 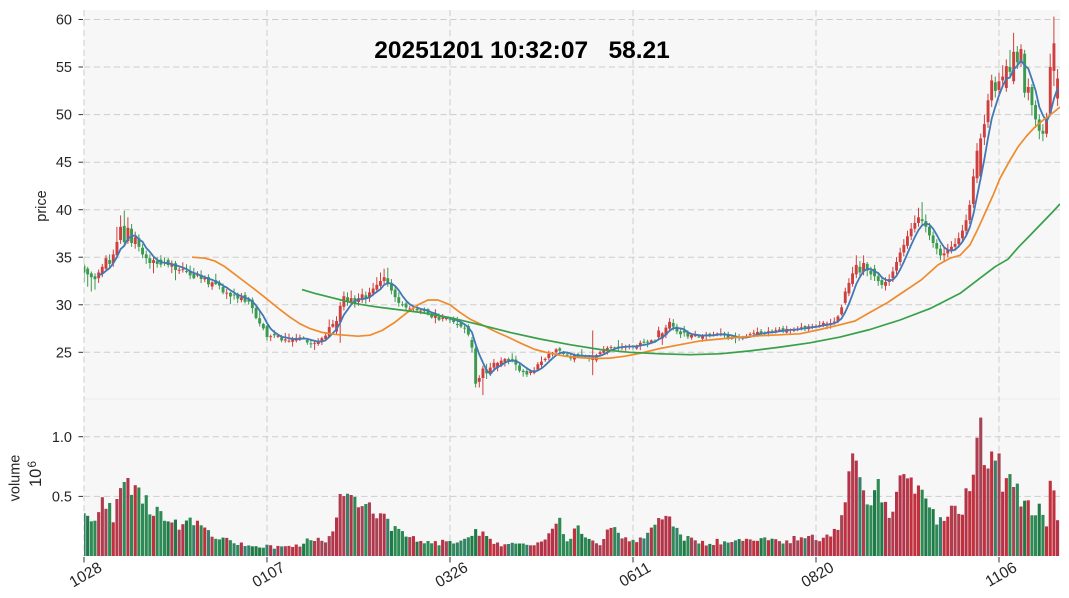 I want to click on svg-text: 0.5, so click(x=62, y=498).